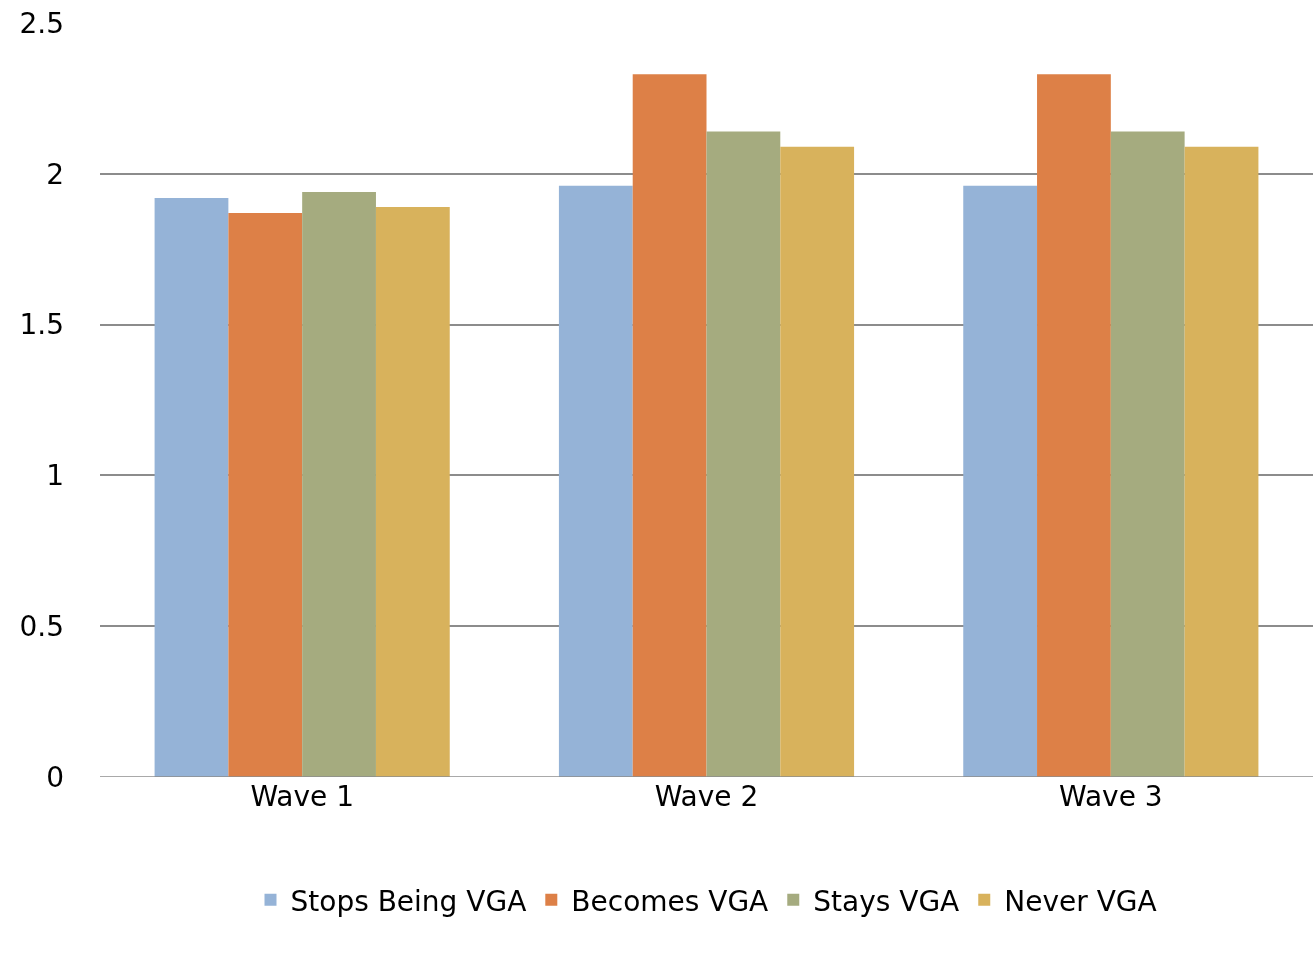  I want to click on y-tick-label: 1.5, so click(41, 325).